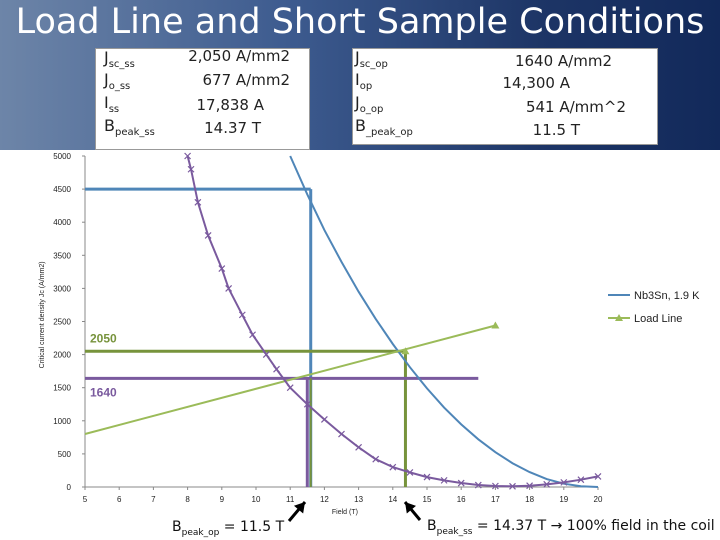  I want to click on legend-label-1: Load Line, so click(658, 319).